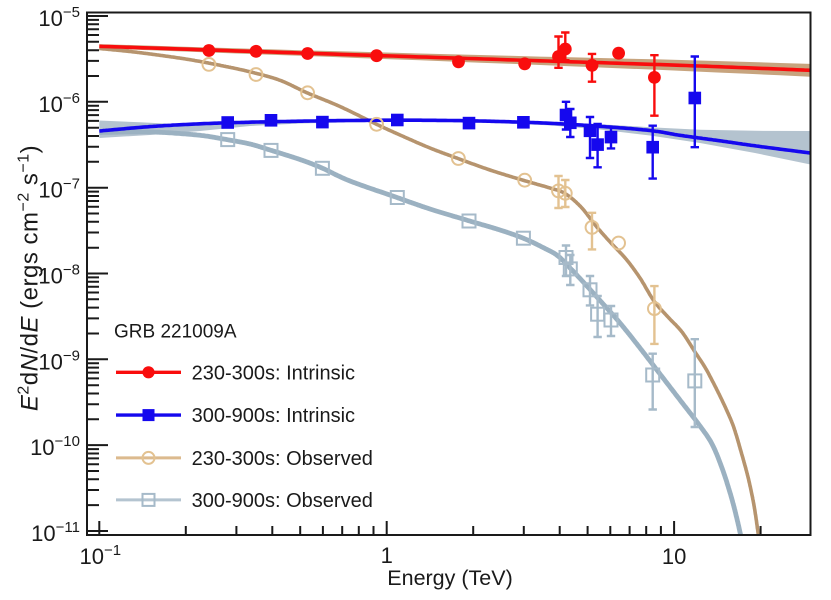 The image size is (831, 600). I want to click on svg-text: E2dN/dE (ergs cm−2 s−1), so click(30, 278).